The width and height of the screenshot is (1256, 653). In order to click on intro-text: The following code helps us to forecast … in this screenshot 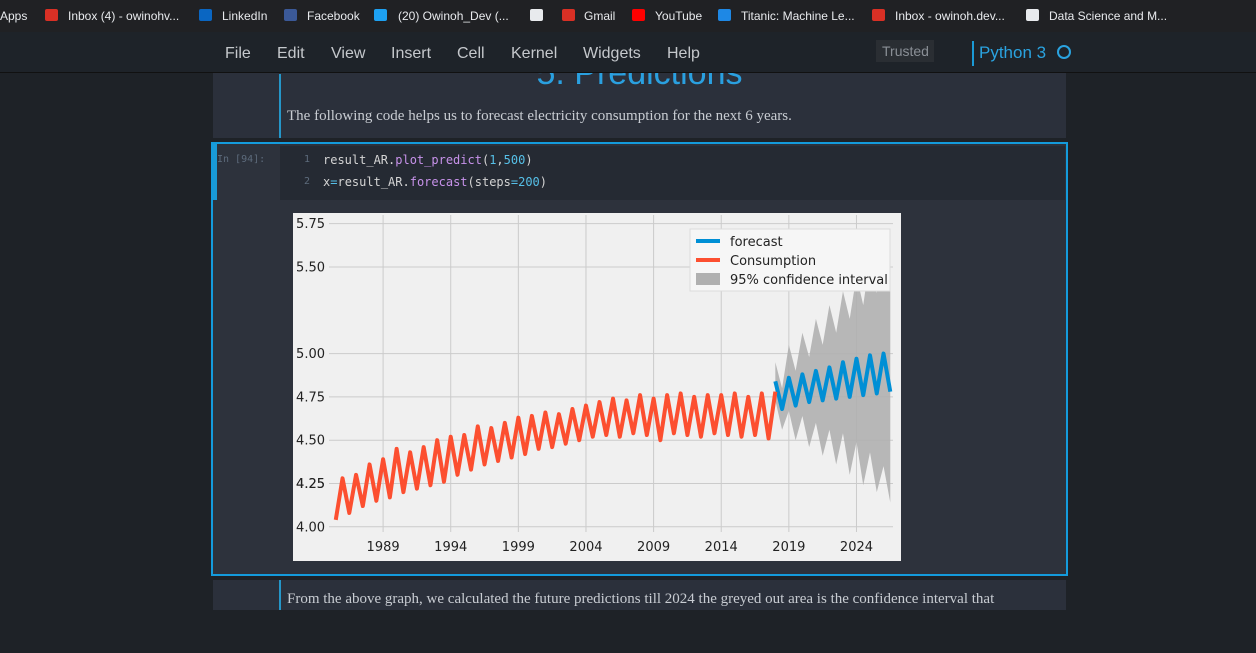, I will do `click(539, 116)`.